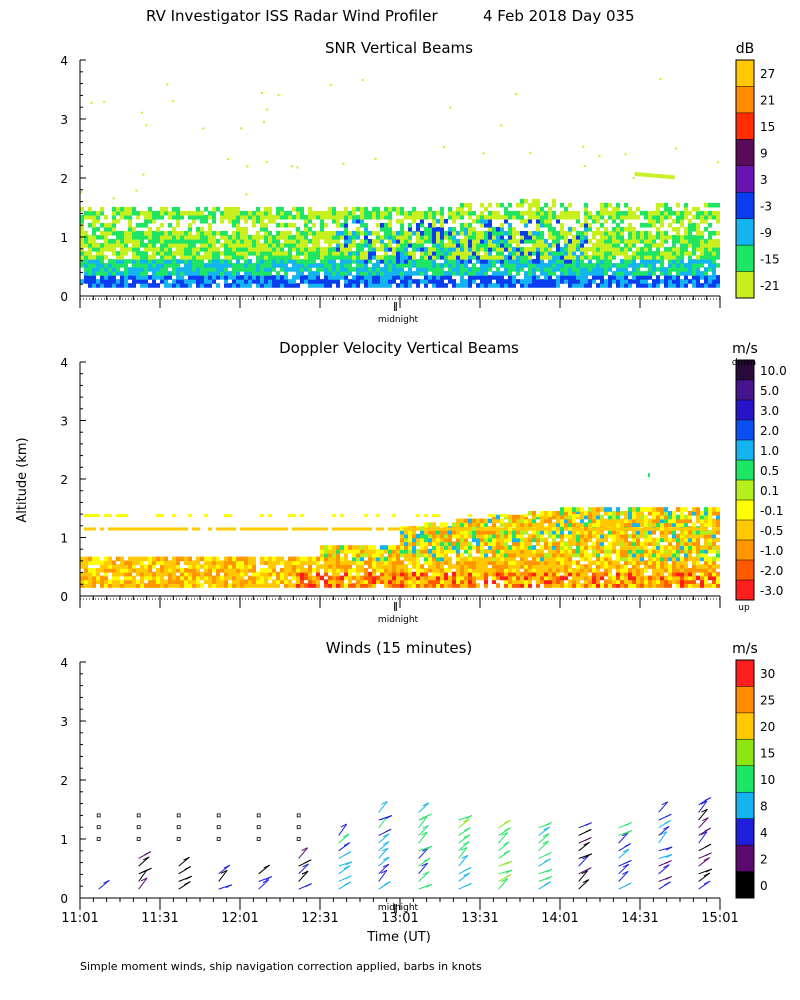 The width and height of the screenshot is (800, 1000). Describe the element at coordinates (64, 179) in the screenshot. I see `y-tick-label: 2` at that location.